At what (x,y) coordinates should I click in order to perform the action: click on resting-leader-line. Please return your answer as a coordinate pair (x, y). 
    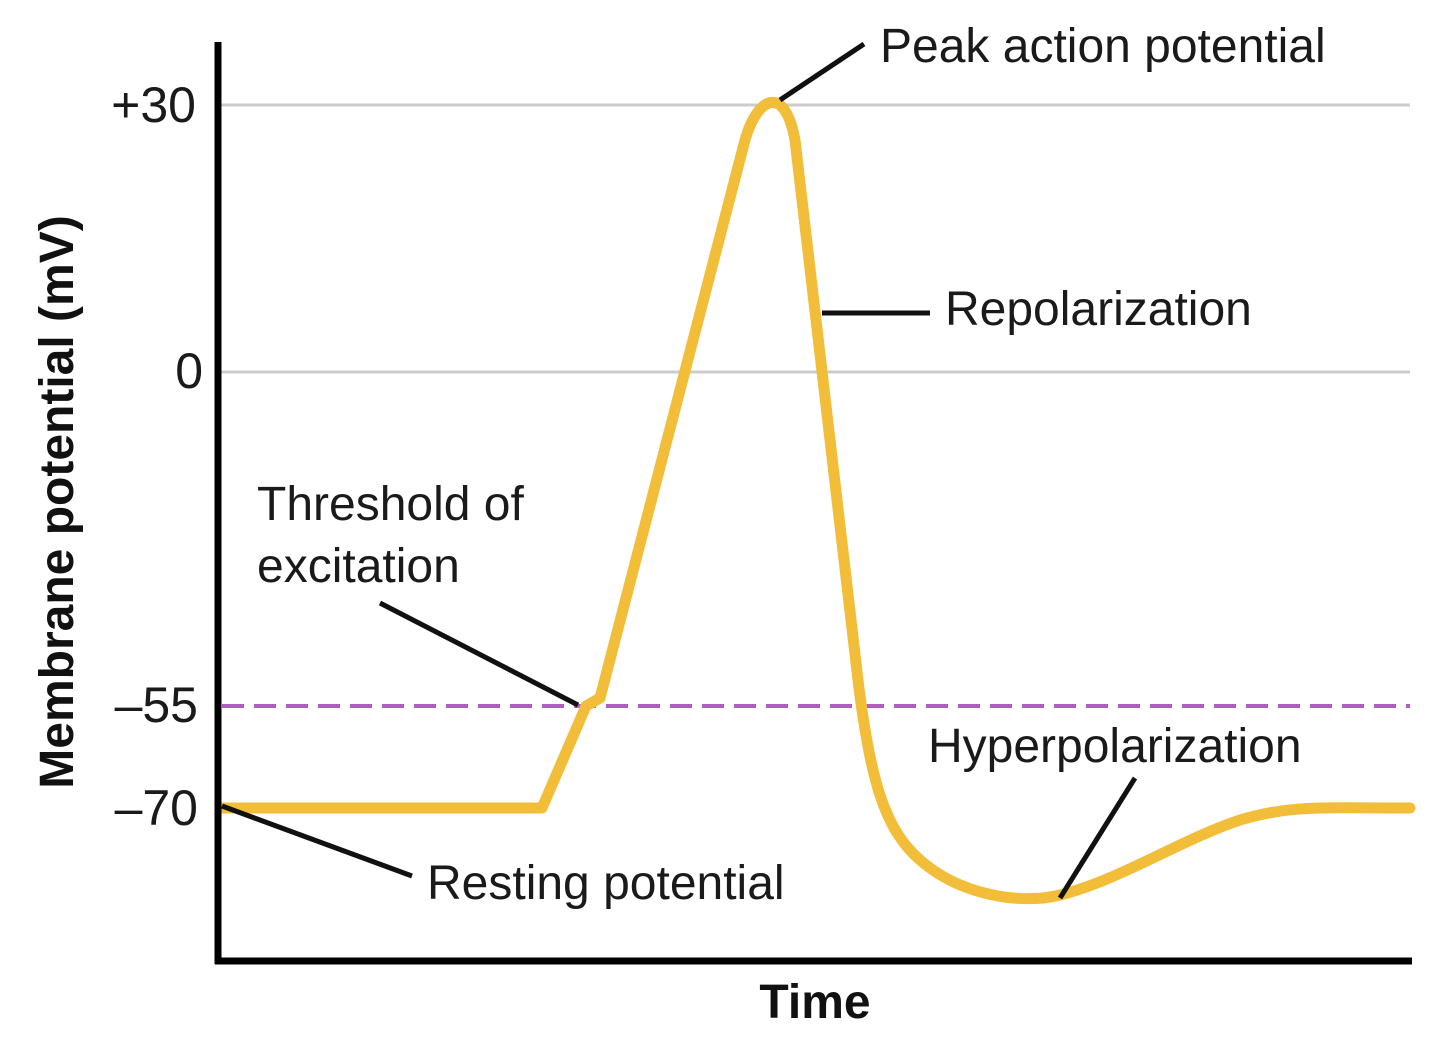
    Looking at the image, I should click on (317, 841).